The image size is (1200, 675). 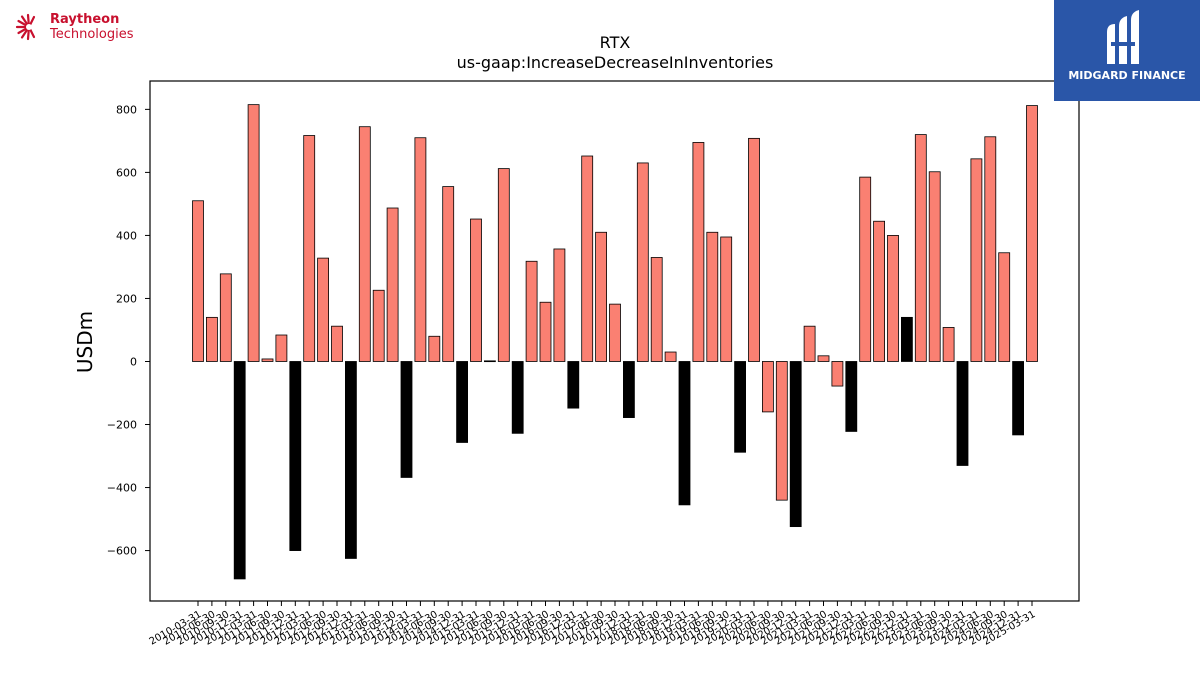 I want to click on y-tick-label: 800, so click(x=126, y=109).